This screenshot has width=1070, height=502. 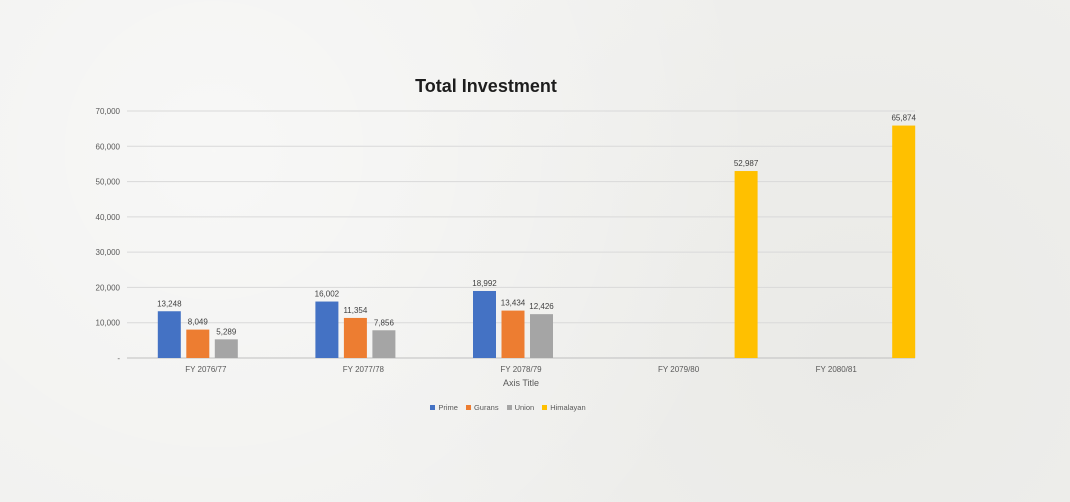 I want to click on legend-item-himalayan: Himalayan, so click(x=564, y=407).